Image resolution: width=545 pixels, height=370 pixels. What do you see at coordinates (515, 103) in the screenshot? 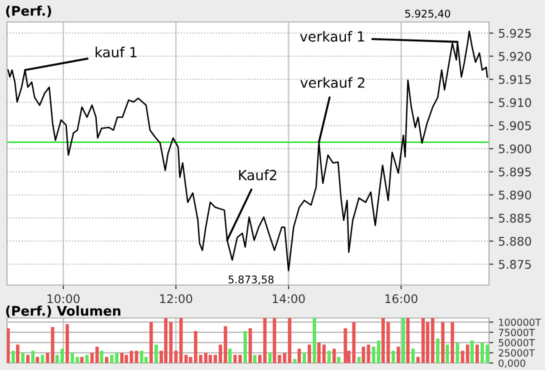
I see `y-tick-label: 5.910` at bounding box center [515, 103].